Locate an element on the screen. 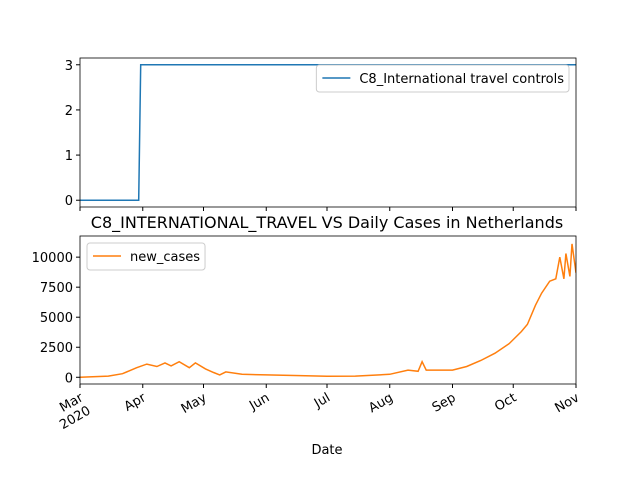 This screenshot has width=640, height=480. x-tick-label: Oct is located at coordinates (505, 402).